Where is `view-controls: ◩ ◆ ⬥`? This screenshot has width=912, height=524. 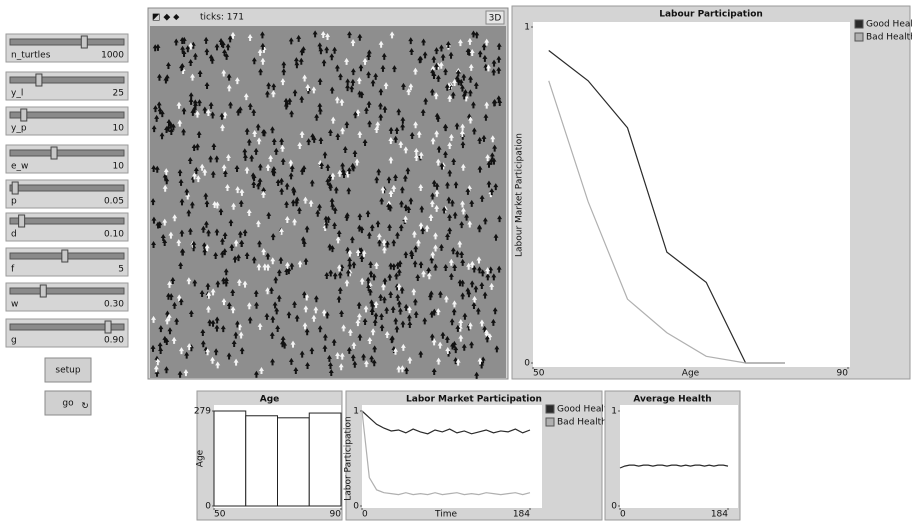 view-controls: ◩ ◆ ⬥ is located at coordinates (166, 18).